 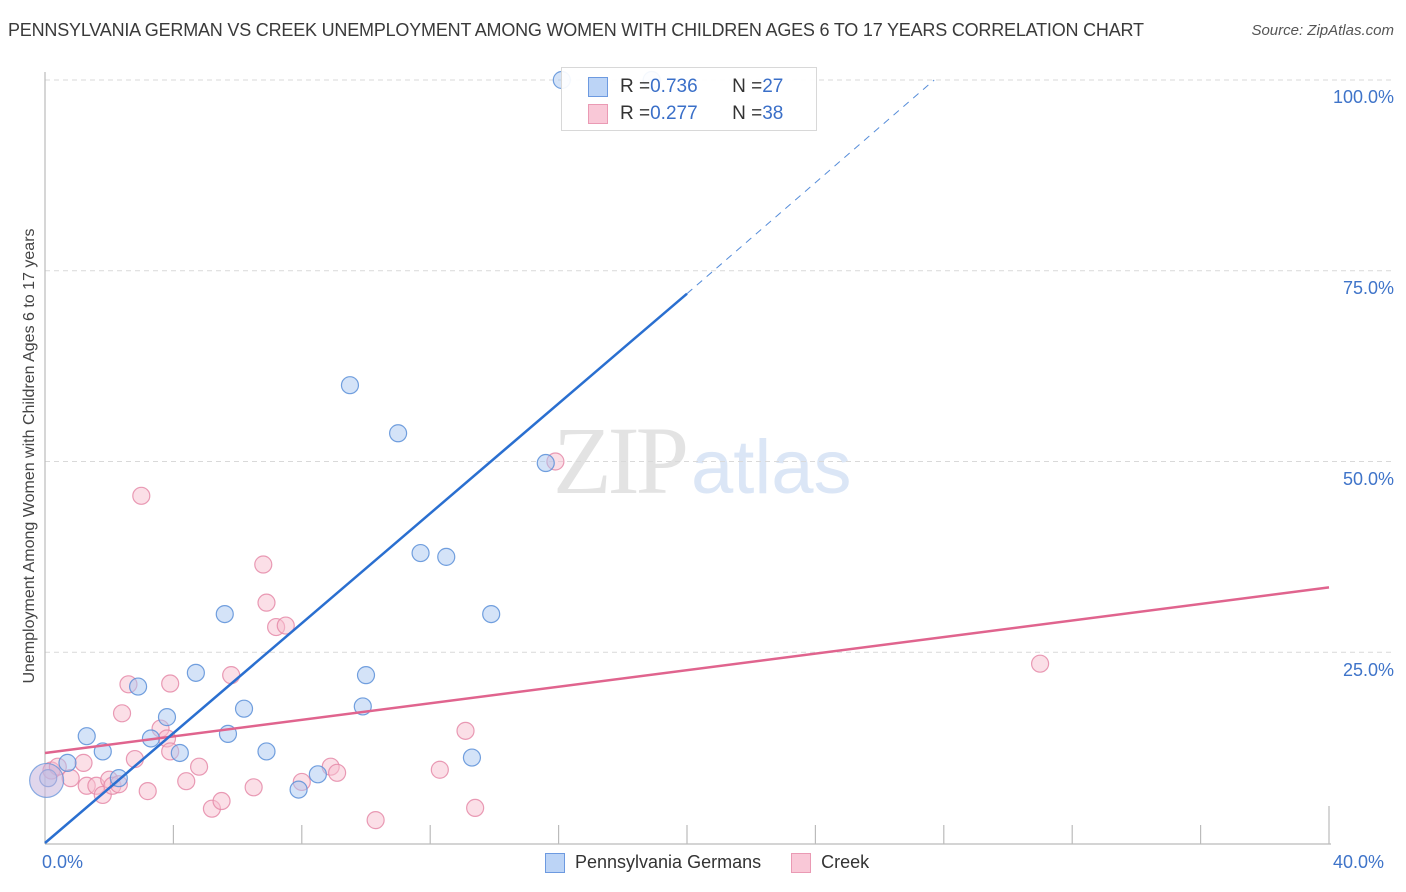 I want to click on n-value: 38, so click(x=773, y=113).